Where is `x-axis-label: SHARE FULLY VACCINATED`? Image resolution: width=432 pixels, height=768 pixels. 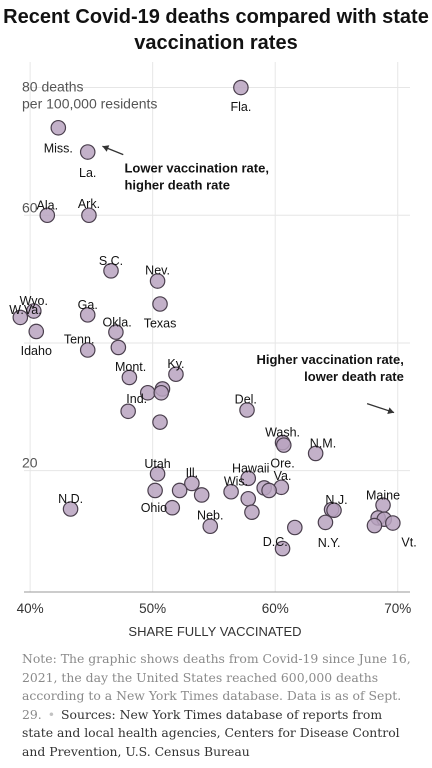
x-axis-label: SHARE FULLY VACCINATED is located at coordinates (214, 631).